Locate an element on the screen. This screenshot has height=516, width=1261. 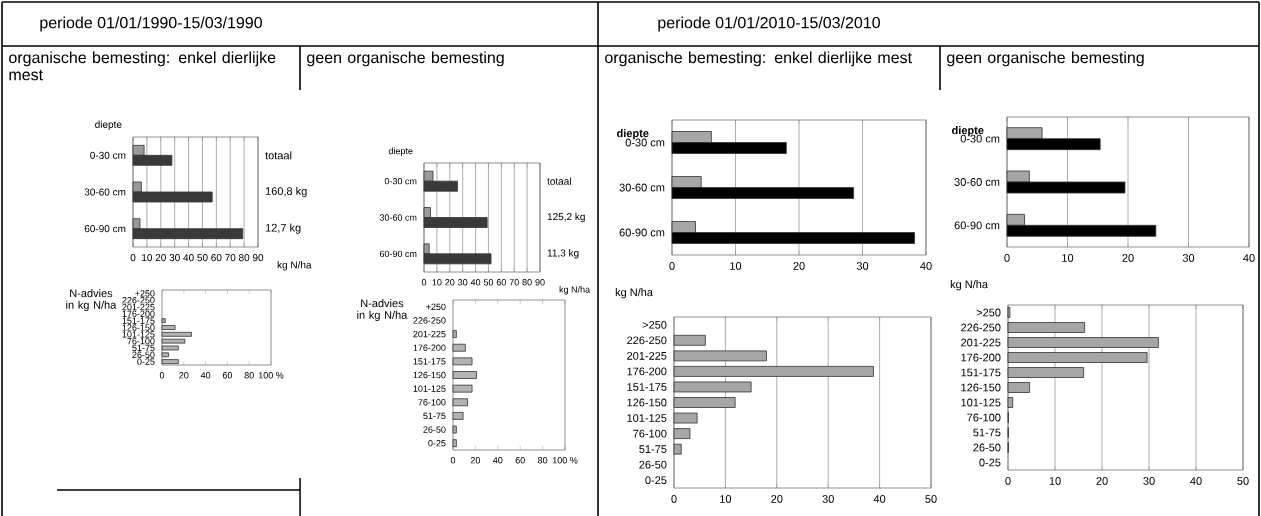
text: 160,8 kg is located at coordinates (286, 192).